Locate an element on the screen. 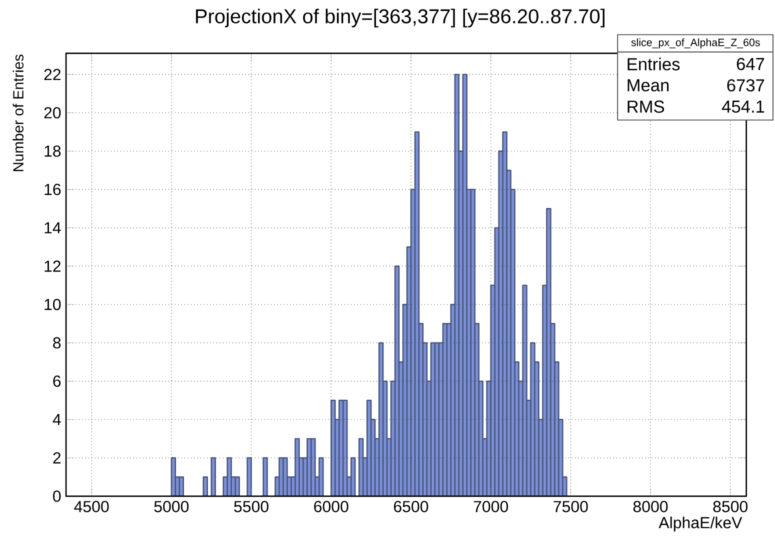 This screenshot has width=775, height=538. y-tick-label: 6 is located at coordinates (57, 382).